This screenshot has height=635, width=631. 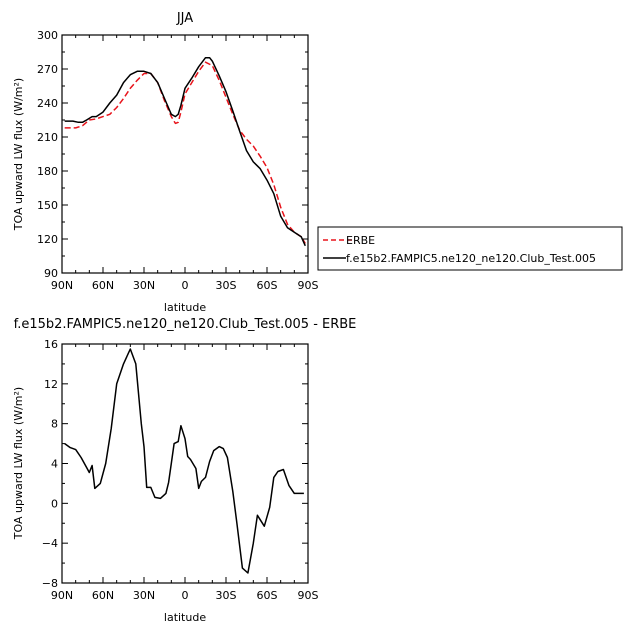 What do you see at coordinates (18, 463) in the screenshot?
I see `bottom-chart-ylabel: TOA upward LW flux (W/m²)` at bounding box center [18, 463].